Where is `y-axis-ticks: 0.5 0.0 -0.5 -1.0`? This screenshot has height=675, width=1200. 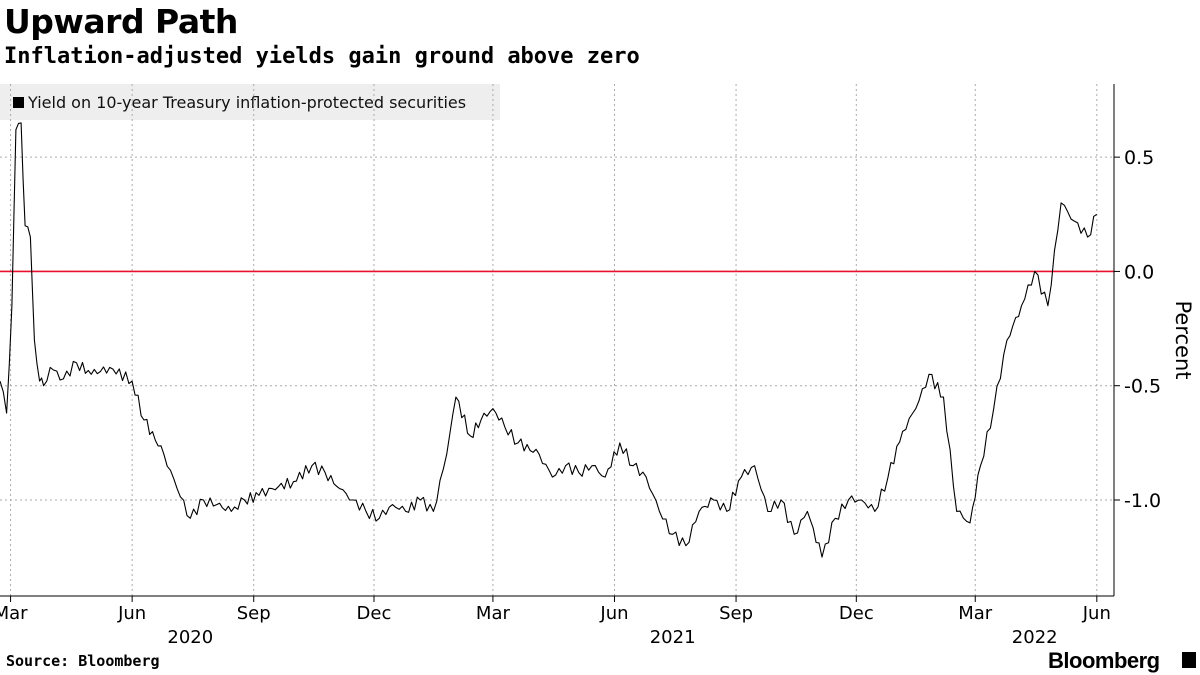
y-axis-ticks: 0.5 0.0 -0.5 -1.0 is located at coordinates (1137, 329).